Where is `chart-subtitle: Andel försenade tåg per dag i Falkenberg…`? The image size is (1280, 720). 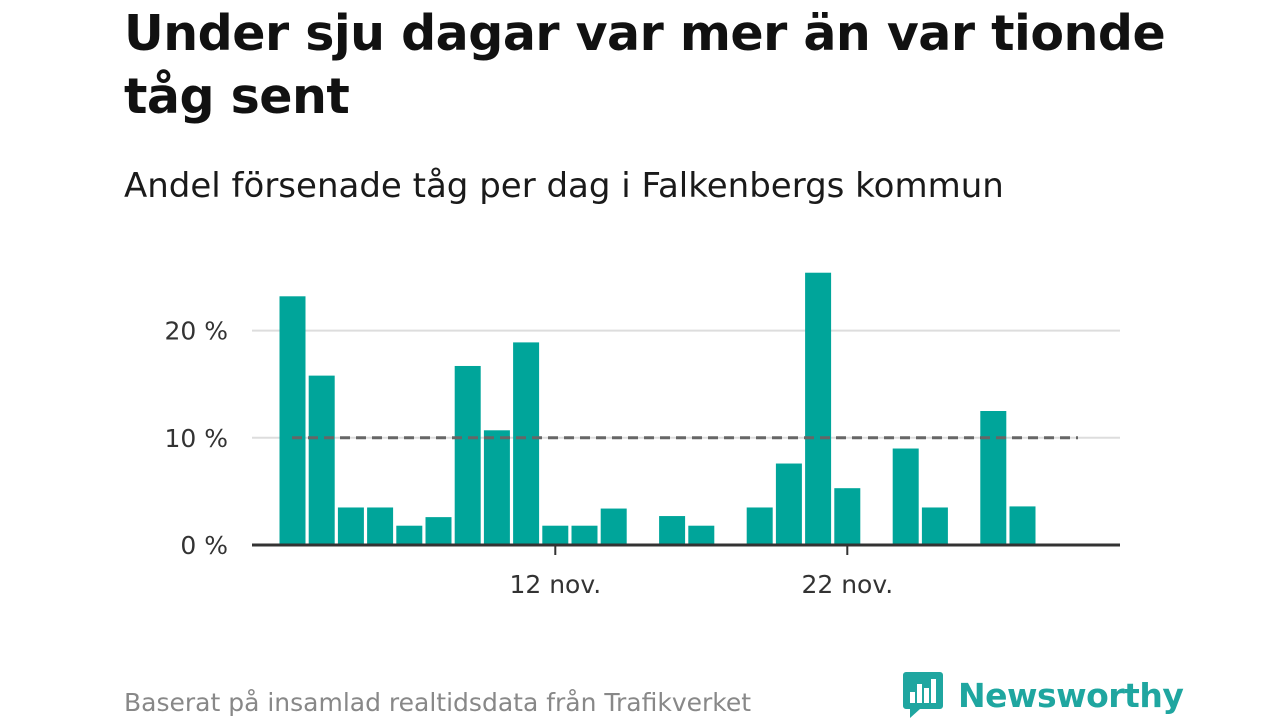 chart-subtitle: Andel försenade tåg per dag i Falkenberg… is located at coordinates (564, 186).